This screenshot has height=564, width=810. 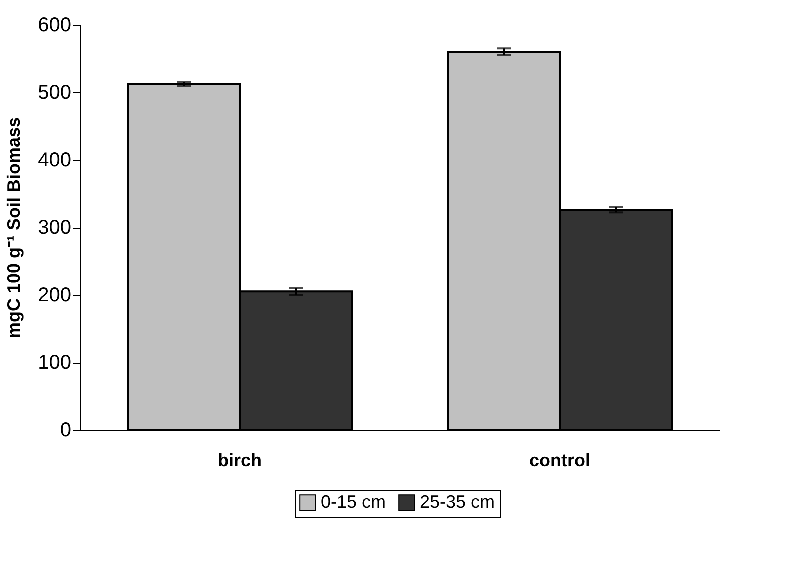 What do you see at coordinates (458, 502) in the screenshot?
I see `legend-label: 25-35 cm` at bounding box center [458, 502].